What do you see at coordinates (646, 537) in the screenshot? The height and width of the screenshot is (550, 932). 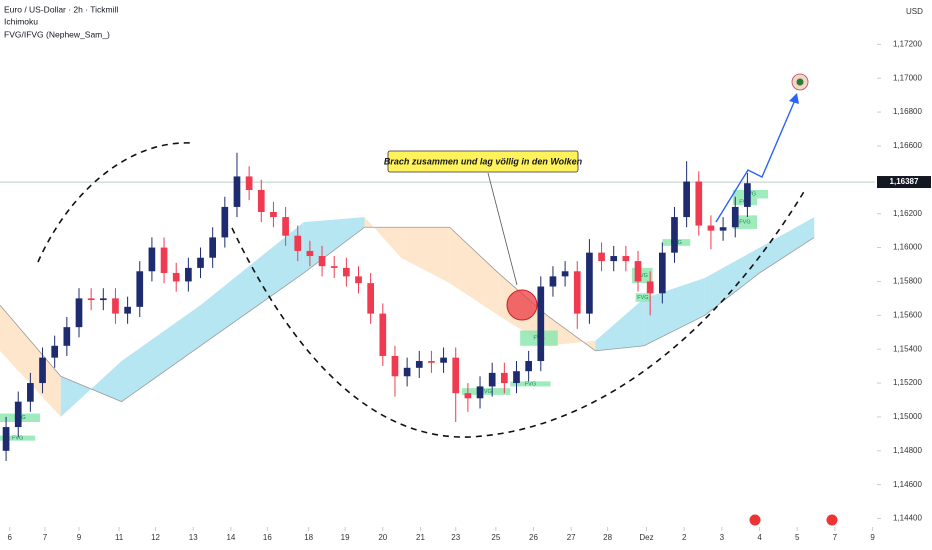 I see `x-tick-label: Dez` at bounding box center [646, 537].